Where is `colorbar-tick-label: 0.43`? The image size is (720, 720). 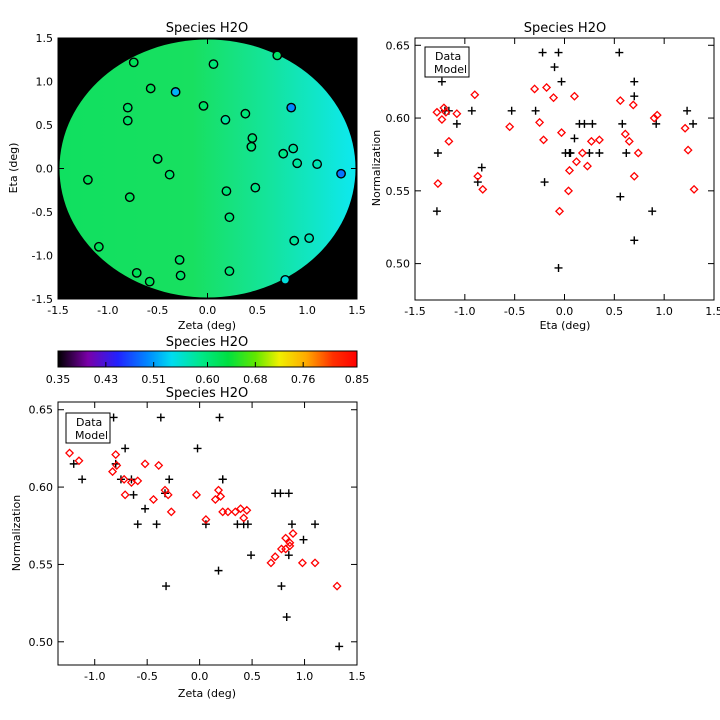
colorbar-tick-label: 0.43 is located at coordinates (106, 379).